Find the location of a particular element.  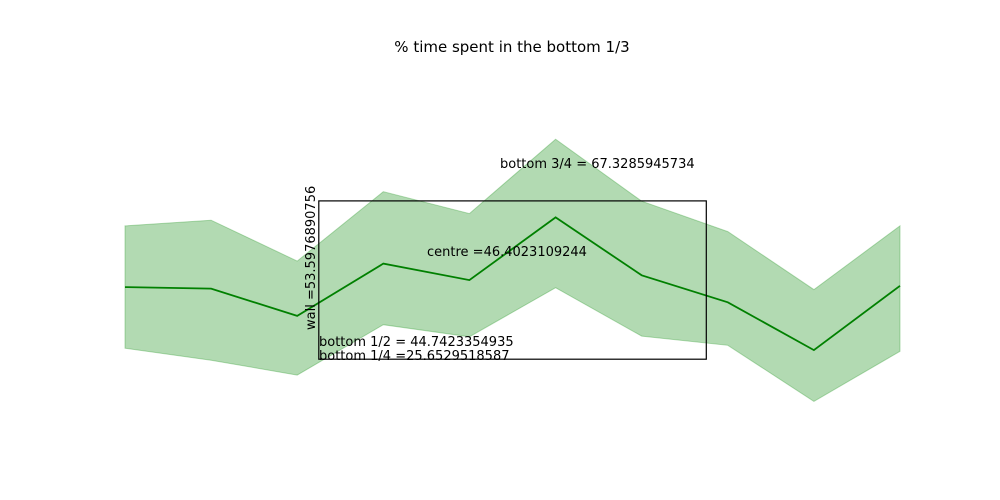

zone-rectangle is located at coordinates (512, 280).